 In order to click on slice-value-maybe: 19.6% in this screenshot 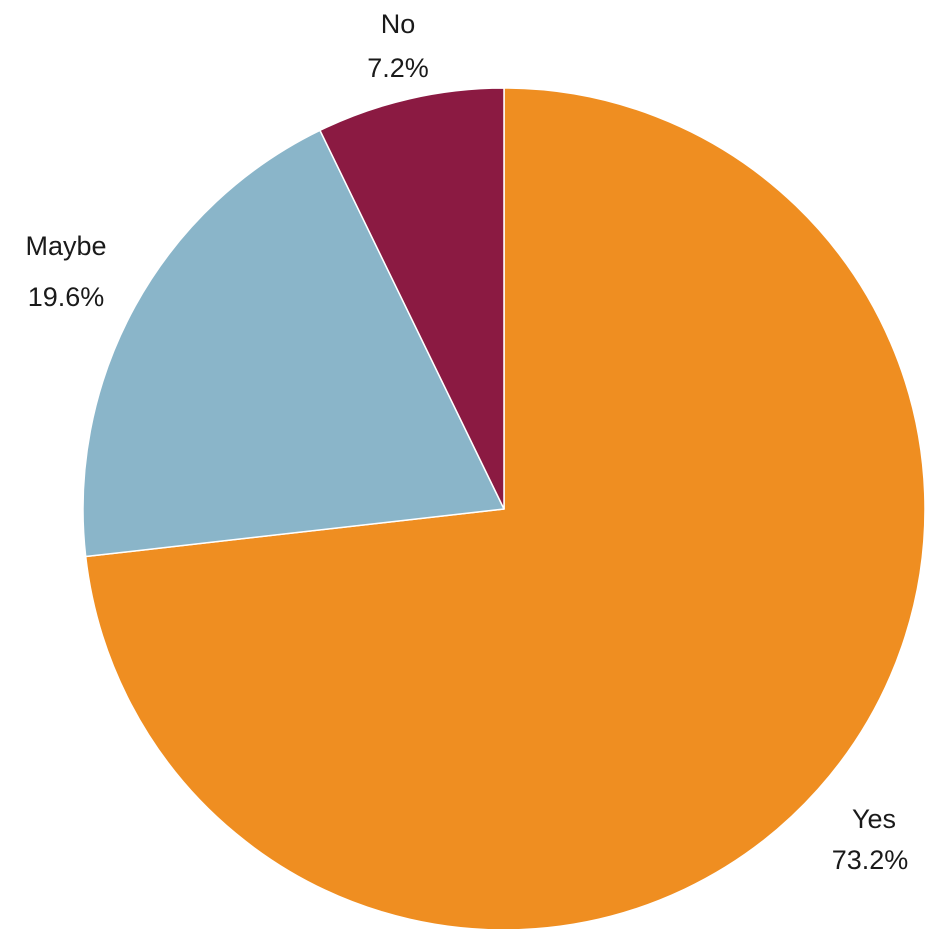, I will do `click(66, 297)`.